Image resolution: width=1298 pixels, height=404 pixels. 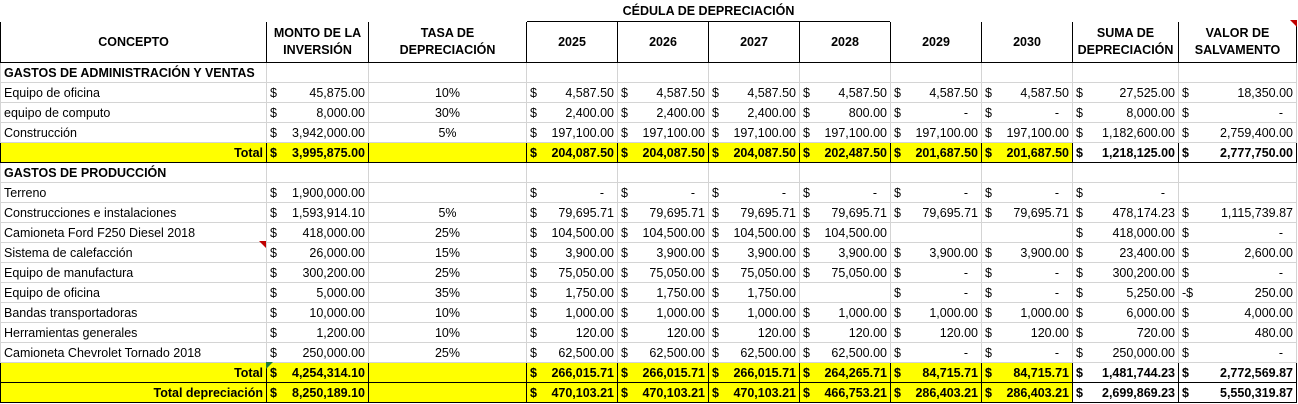 What do you see at coordinates (133, 212) in the screenshot?
I see `concept-cell: Construcciones e instalaciones` at bounding box center [133, 212].